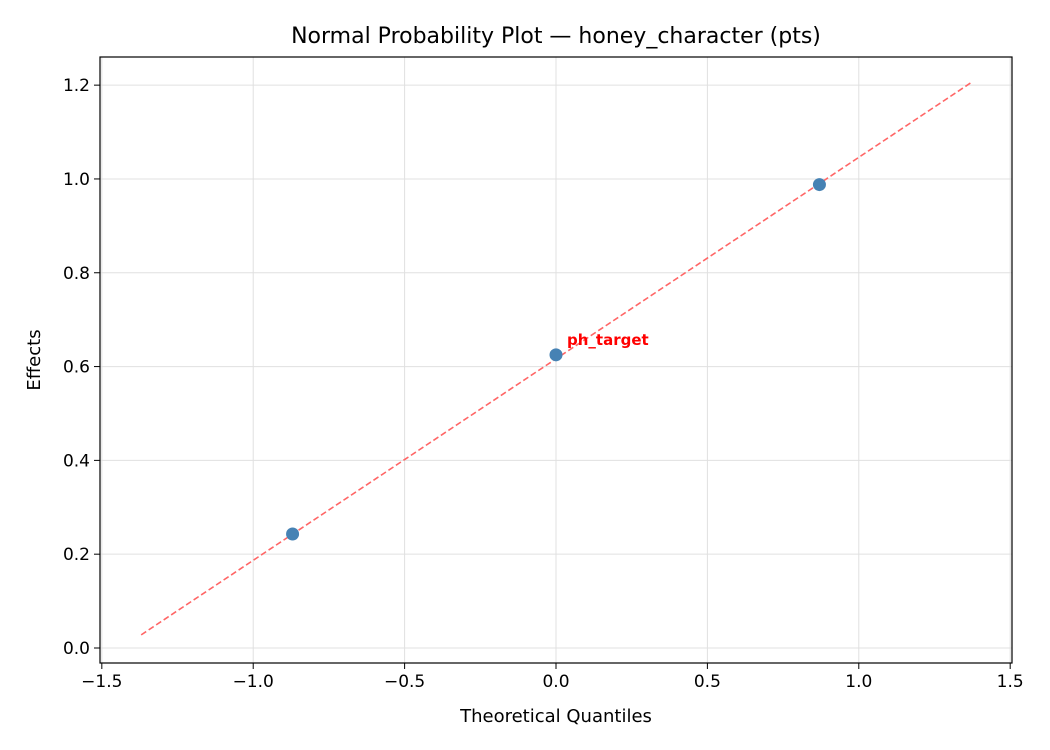 This screenshot has height=750, width=1050. I want to click on y-axis-label: Effects, so click(34, 359).